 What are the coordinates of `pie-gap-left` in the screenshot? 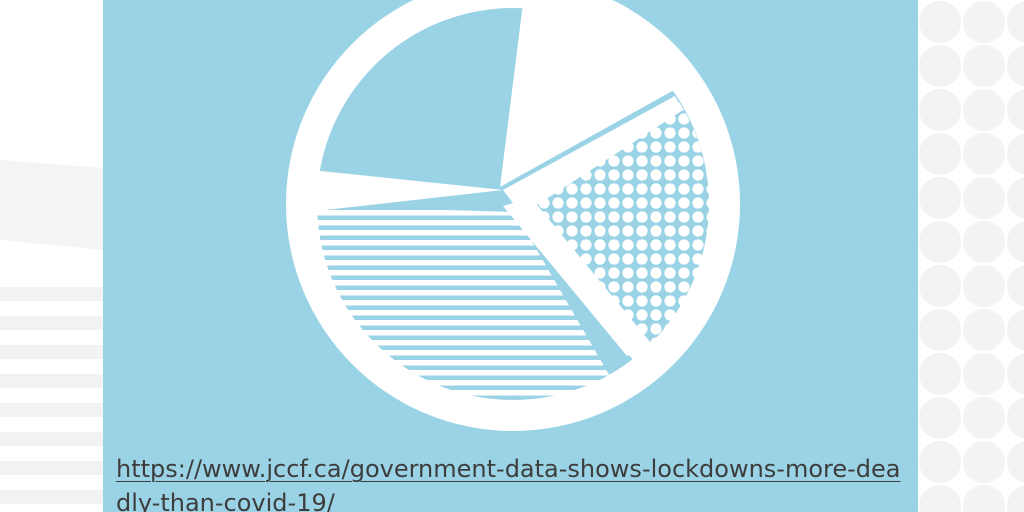 It's located at (404, 191).